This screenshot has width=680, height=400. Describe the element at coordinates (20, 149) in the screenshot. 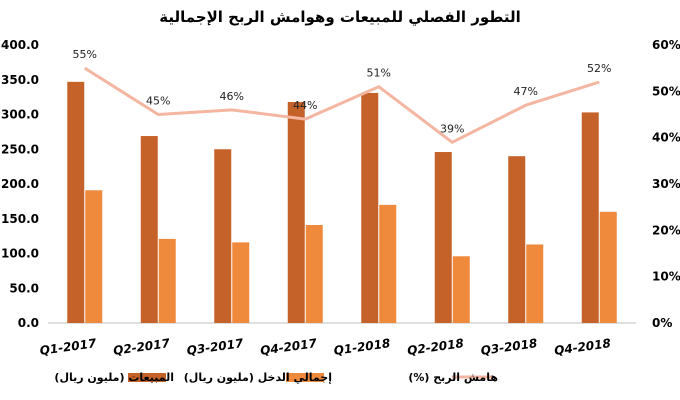

I see `y-left-tick-label: 250.0` at that location.